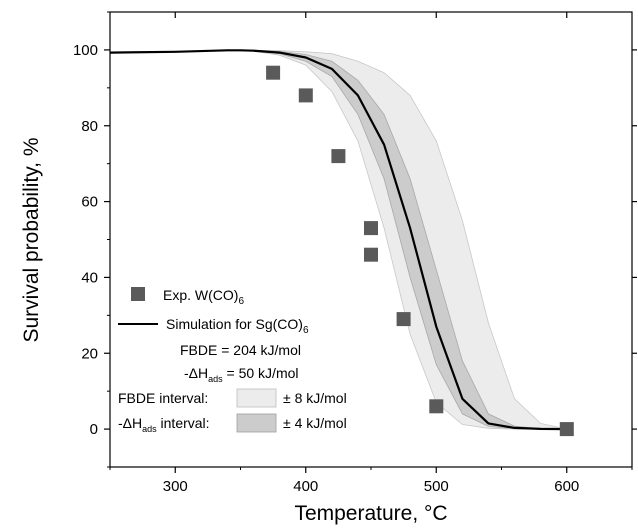  Describe the element at coordinates (89, 353) in the screenshot. I see `y-tick-label-20: 20` at that location.